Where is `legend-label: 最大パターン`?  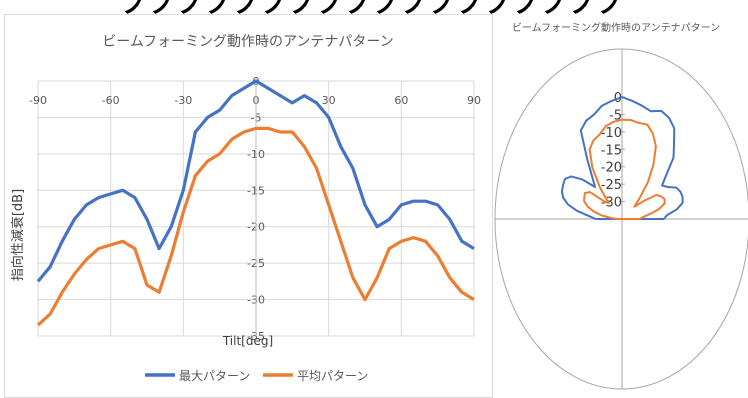
legend-label: 最大パターン is located at coordinates (214, 376).